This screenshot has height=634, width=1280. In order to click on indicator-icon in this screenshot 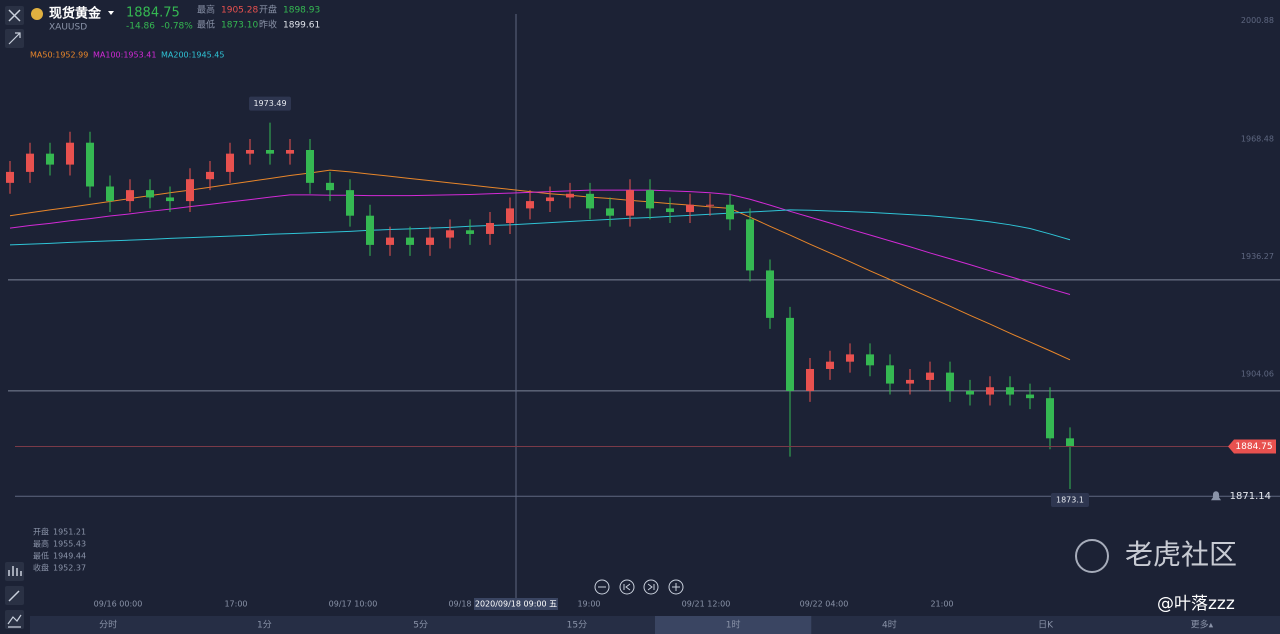, I will do `click(15, 571)`.